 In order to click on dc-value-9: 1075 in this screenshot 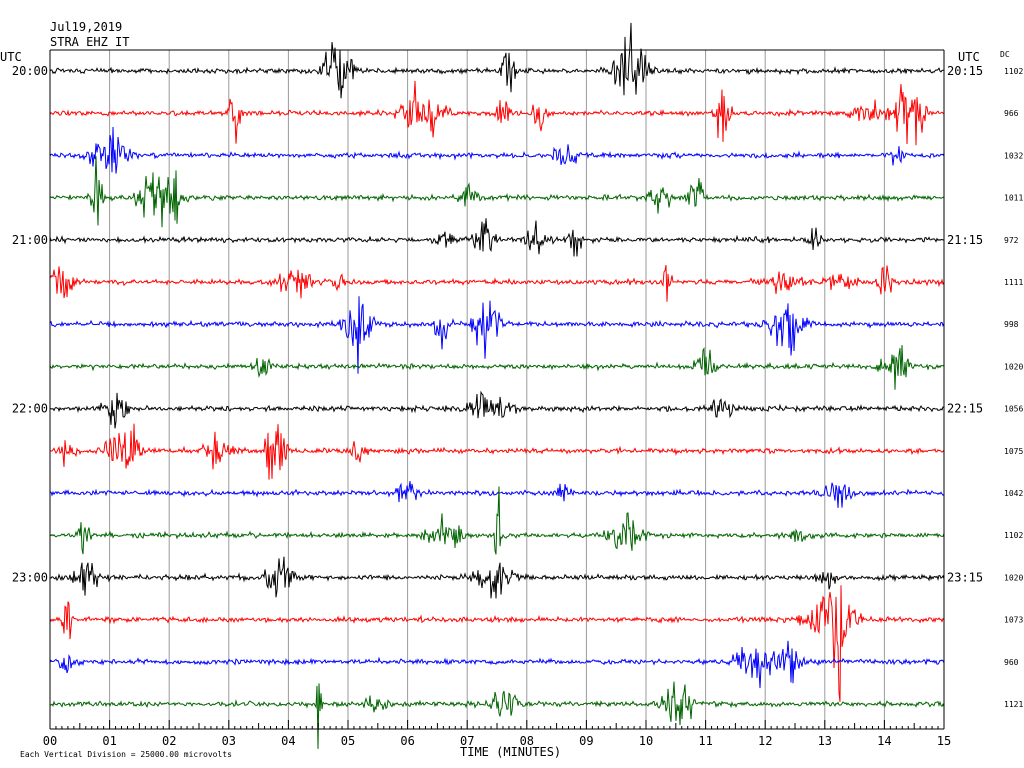, I will do `click(1013, 451)`.